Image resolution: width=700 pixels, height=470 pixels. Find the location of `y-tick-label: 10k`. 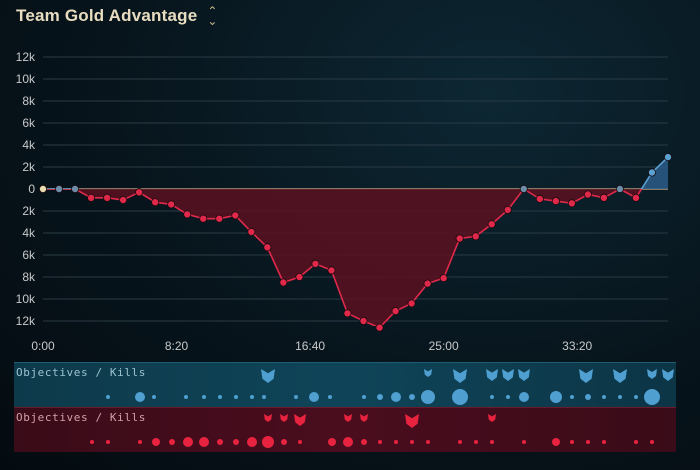

y-tick-label: 10k is located at coordinates (26, 299).